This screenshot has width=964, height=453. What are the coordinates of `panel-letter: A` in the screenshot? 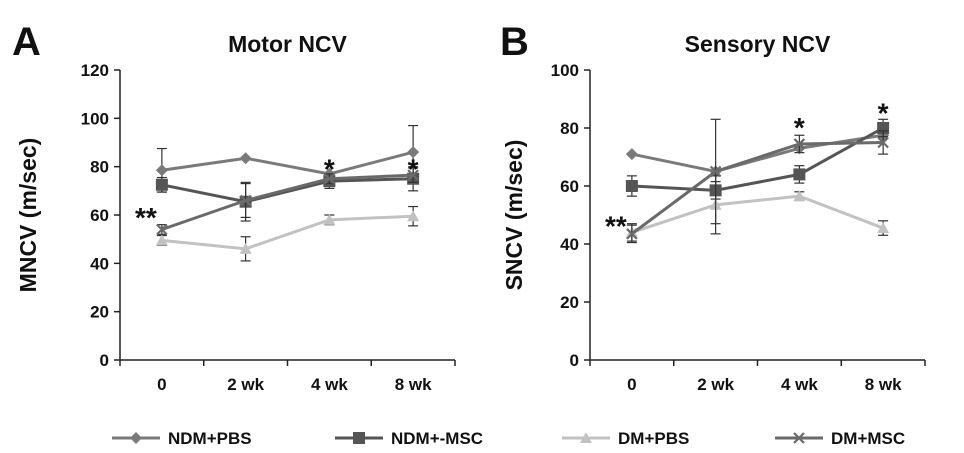 It's located at (26, 42).